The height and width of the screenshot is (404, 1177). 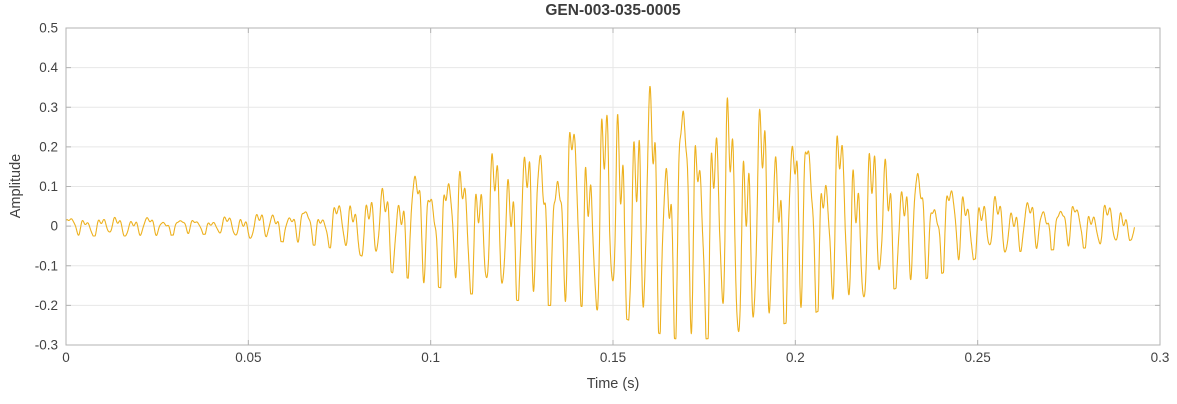 I want to click on y-tick-label: 0.5, so click(x=48, y=28).